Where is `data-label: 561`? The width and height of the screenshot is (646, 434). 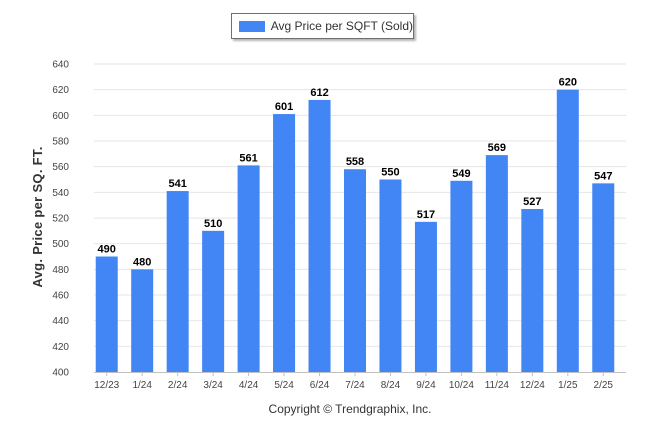 data-label: 561 is located at coordinates (248, 158).